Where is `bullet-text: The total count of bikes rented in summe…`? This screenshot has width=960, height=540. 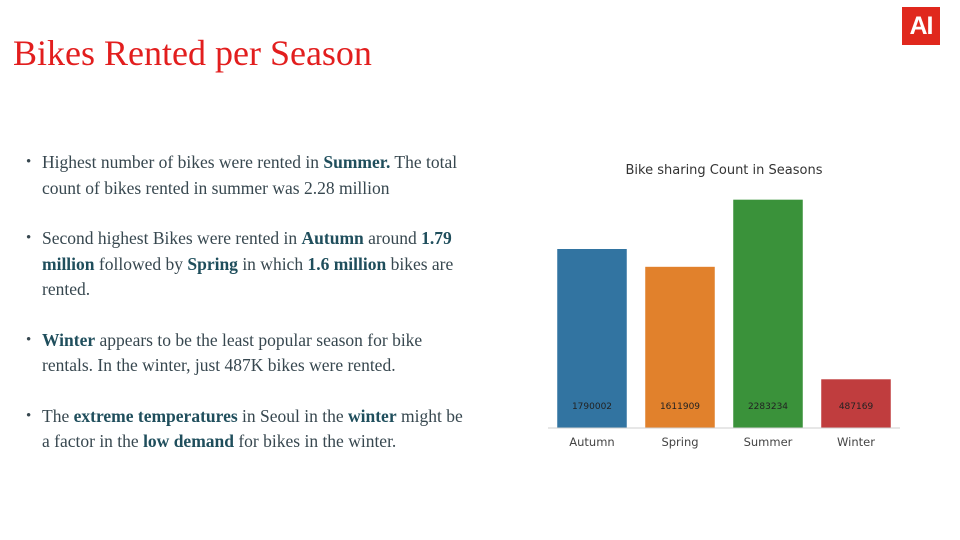
bullet-text: The total count of bikes rented in summe… is located at coordinates (250, 175).